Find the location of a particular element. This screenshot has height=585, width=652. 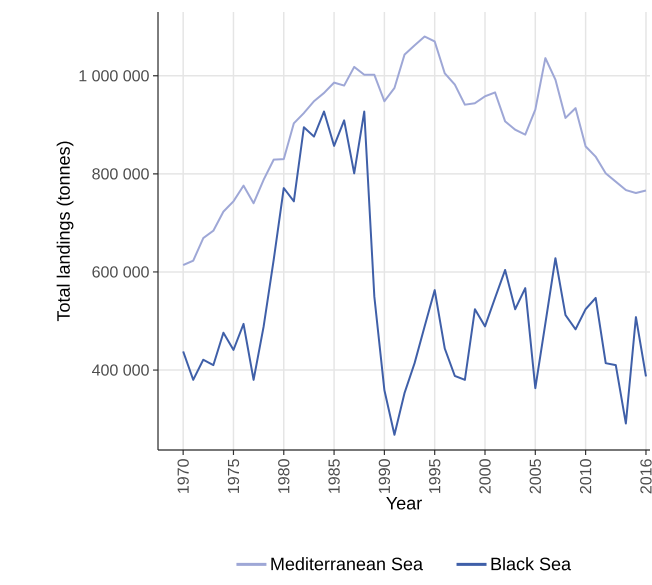

x-tick-label: 2000 is located at coordinates (485, 476).